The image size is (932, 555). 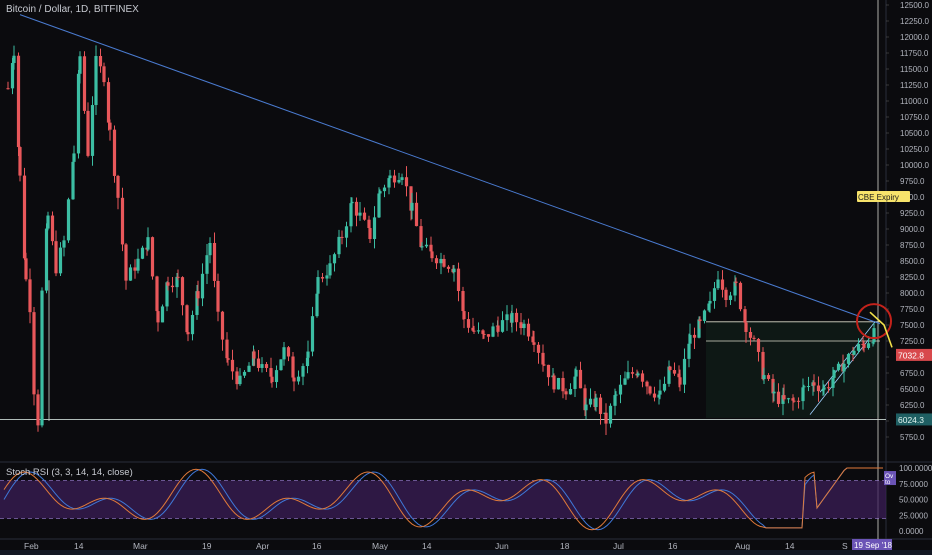 What do you see at coordinates (912, 341) in the screenshot?
I see `price-tick: 7250.0` at bounding box center [912, 341].